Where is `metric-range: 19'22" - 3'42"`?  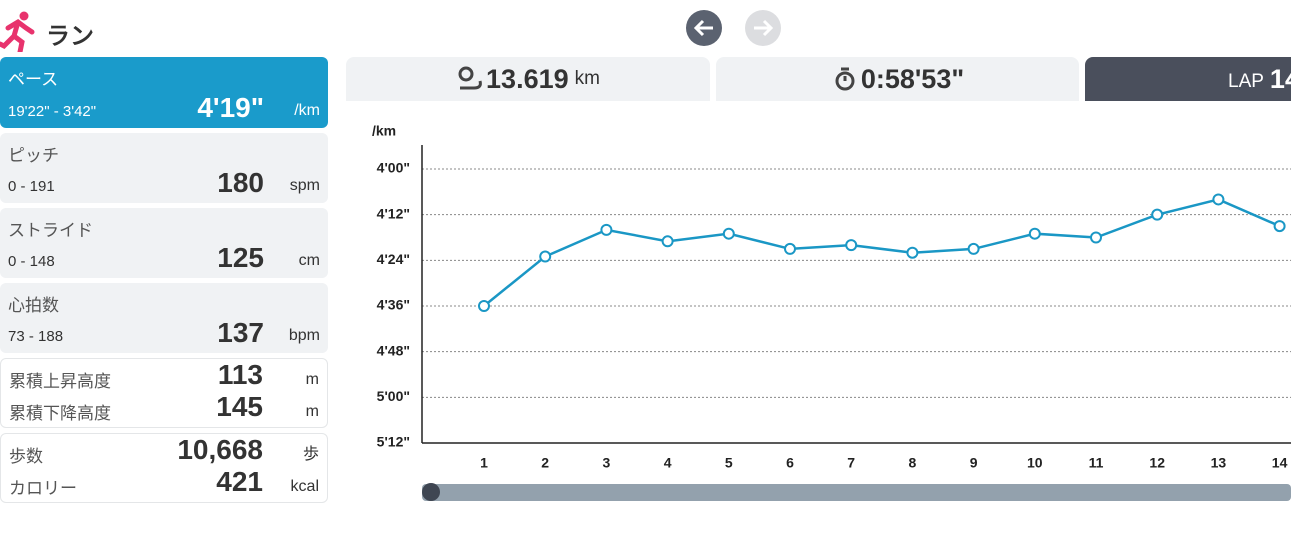 metric-range: 19'22" - 3'42" is located at coordinates (52, 111).